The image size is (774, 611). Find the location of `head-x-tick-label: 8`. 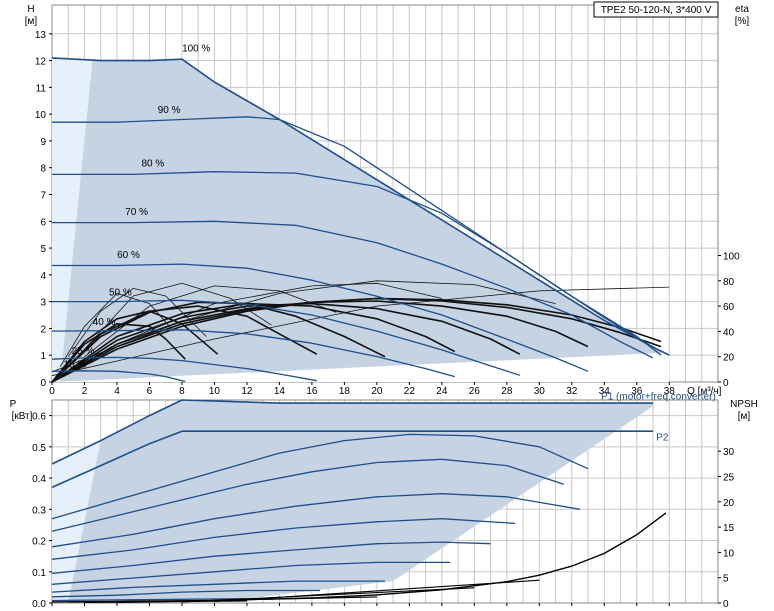

head-x-tick-label: 8 is located at coordinates (182, 391).